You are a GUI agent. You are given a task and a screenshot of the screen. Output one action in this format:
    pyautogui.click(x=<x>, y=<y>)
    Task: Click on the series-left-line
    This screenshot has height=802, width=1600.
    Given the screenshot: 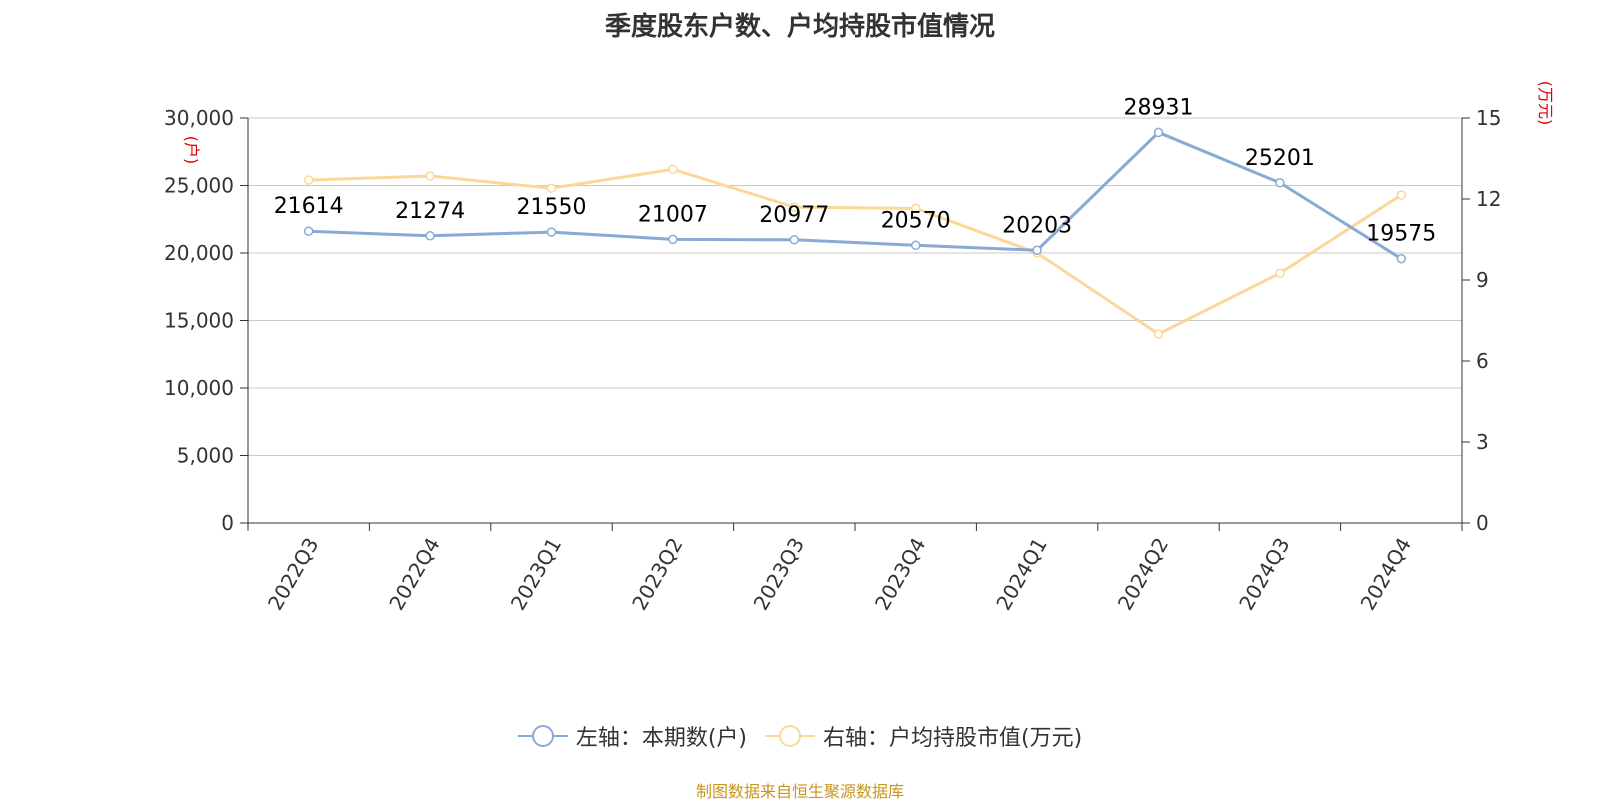 What is the action you would take?
    pyautogui.click(x=855, y=195)
    